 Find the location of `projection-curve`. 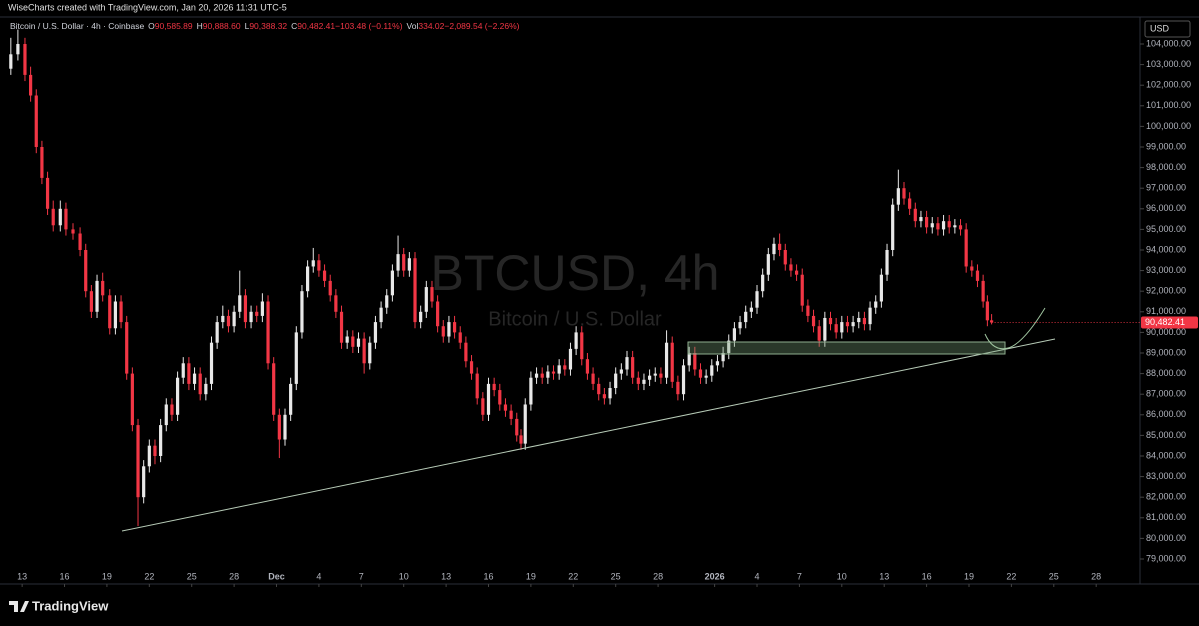

projection-curve is located at coordinates (1015, 328).